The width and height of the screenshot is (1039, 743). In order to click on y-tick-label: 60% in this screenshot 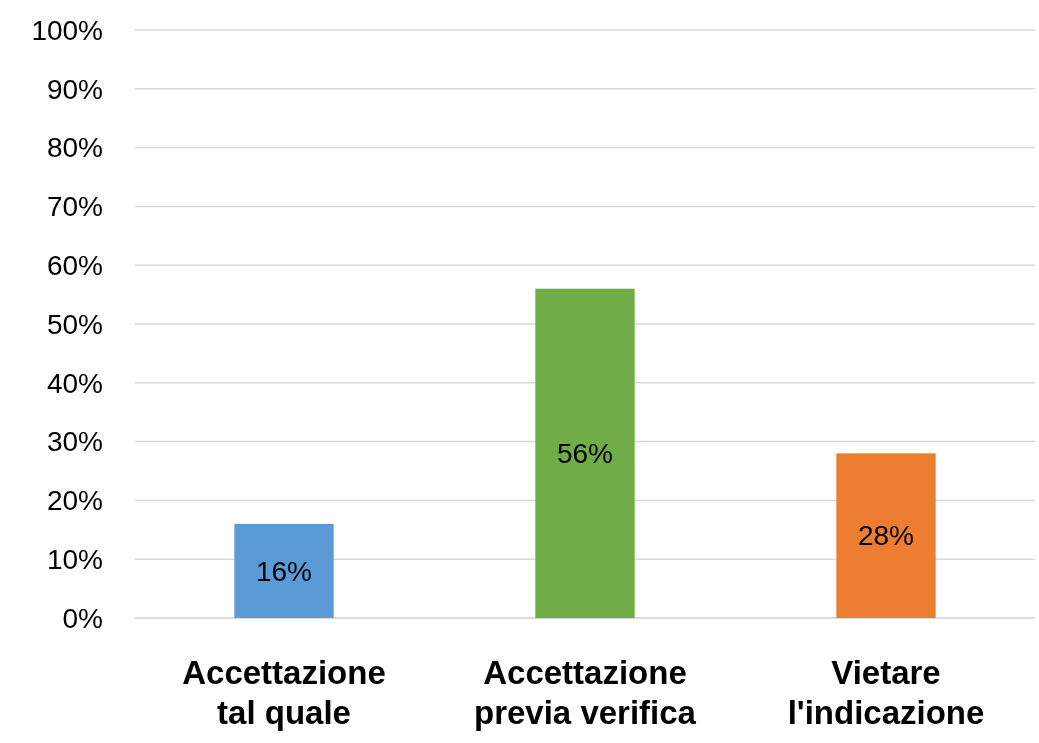, I will do `click(74, 265)`.